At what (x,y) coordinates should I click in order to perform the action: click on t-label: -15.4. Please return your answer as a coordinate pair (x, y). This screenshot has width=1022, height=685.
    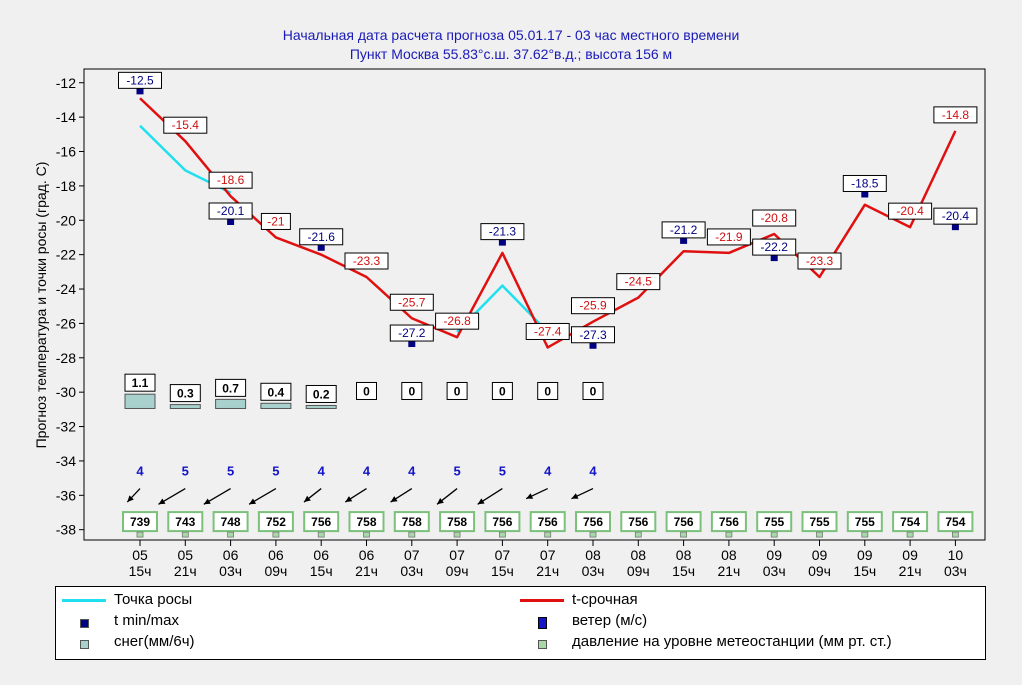
    Looking at the image, I should click on (186, 125).